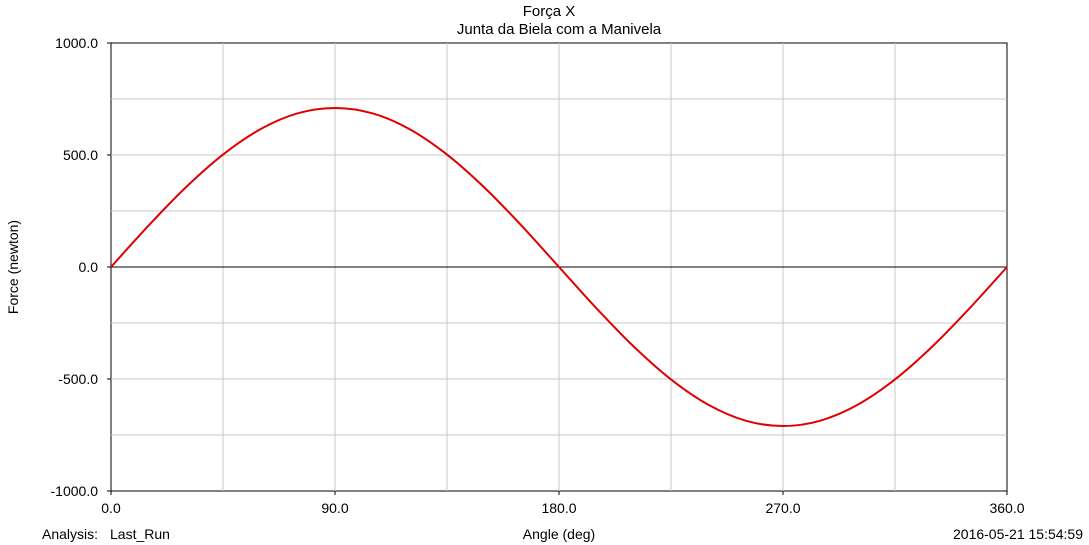 The image size is (1089, 545). Describe the element at coordinates (111, 508) in the screenshot. I see `x-tick-label: 0.0` at that location.